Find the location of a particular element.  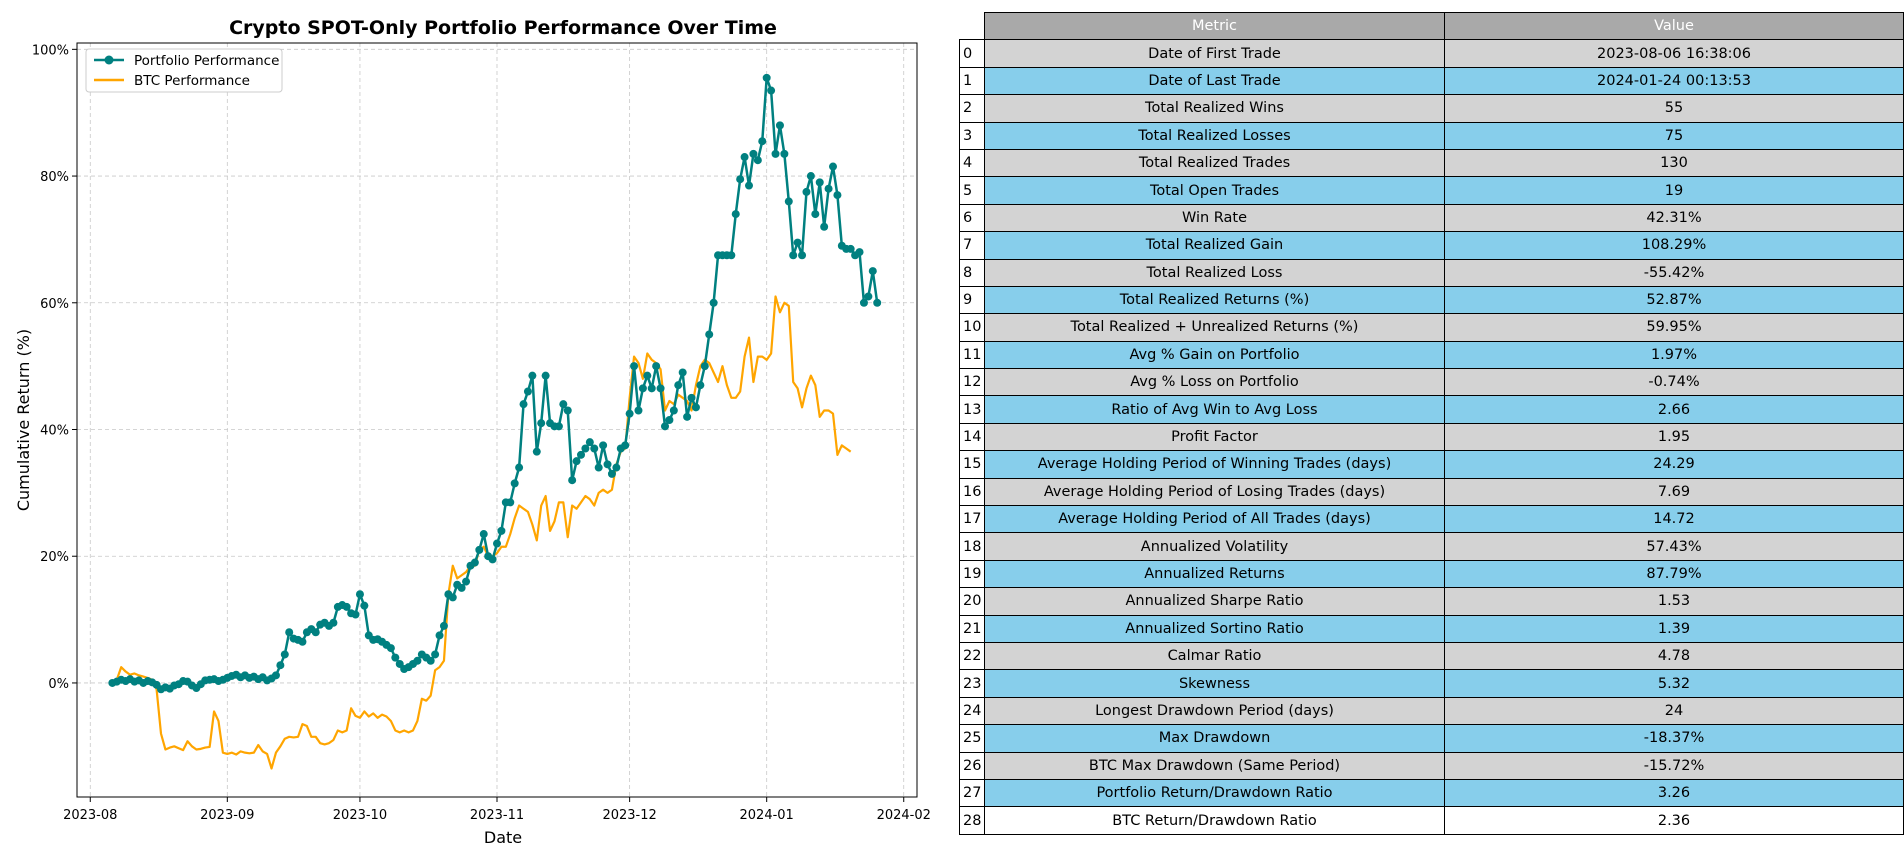

x-axis-label: Date is located at coordinates (503, 837).